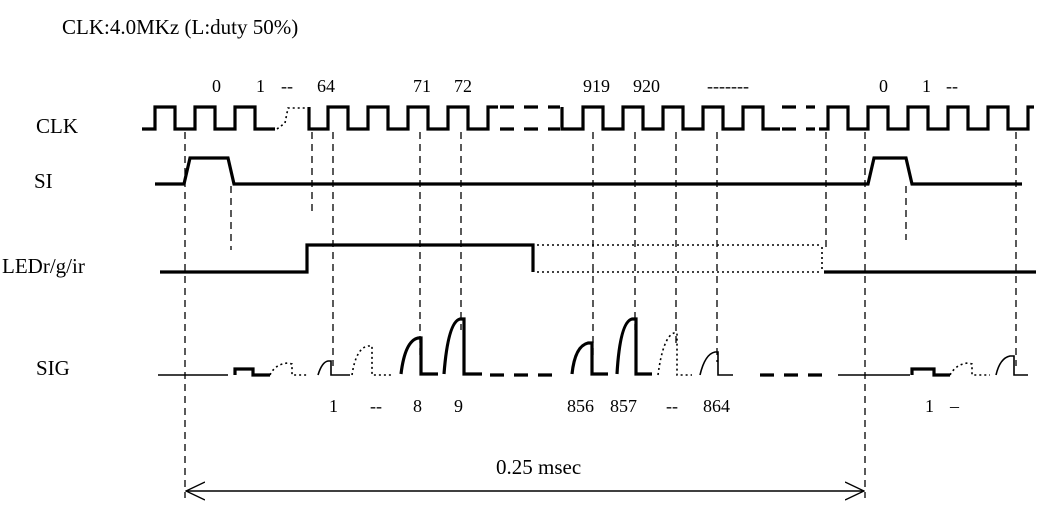  I want to click on pixel-count-9: 9, so click(458, 406).